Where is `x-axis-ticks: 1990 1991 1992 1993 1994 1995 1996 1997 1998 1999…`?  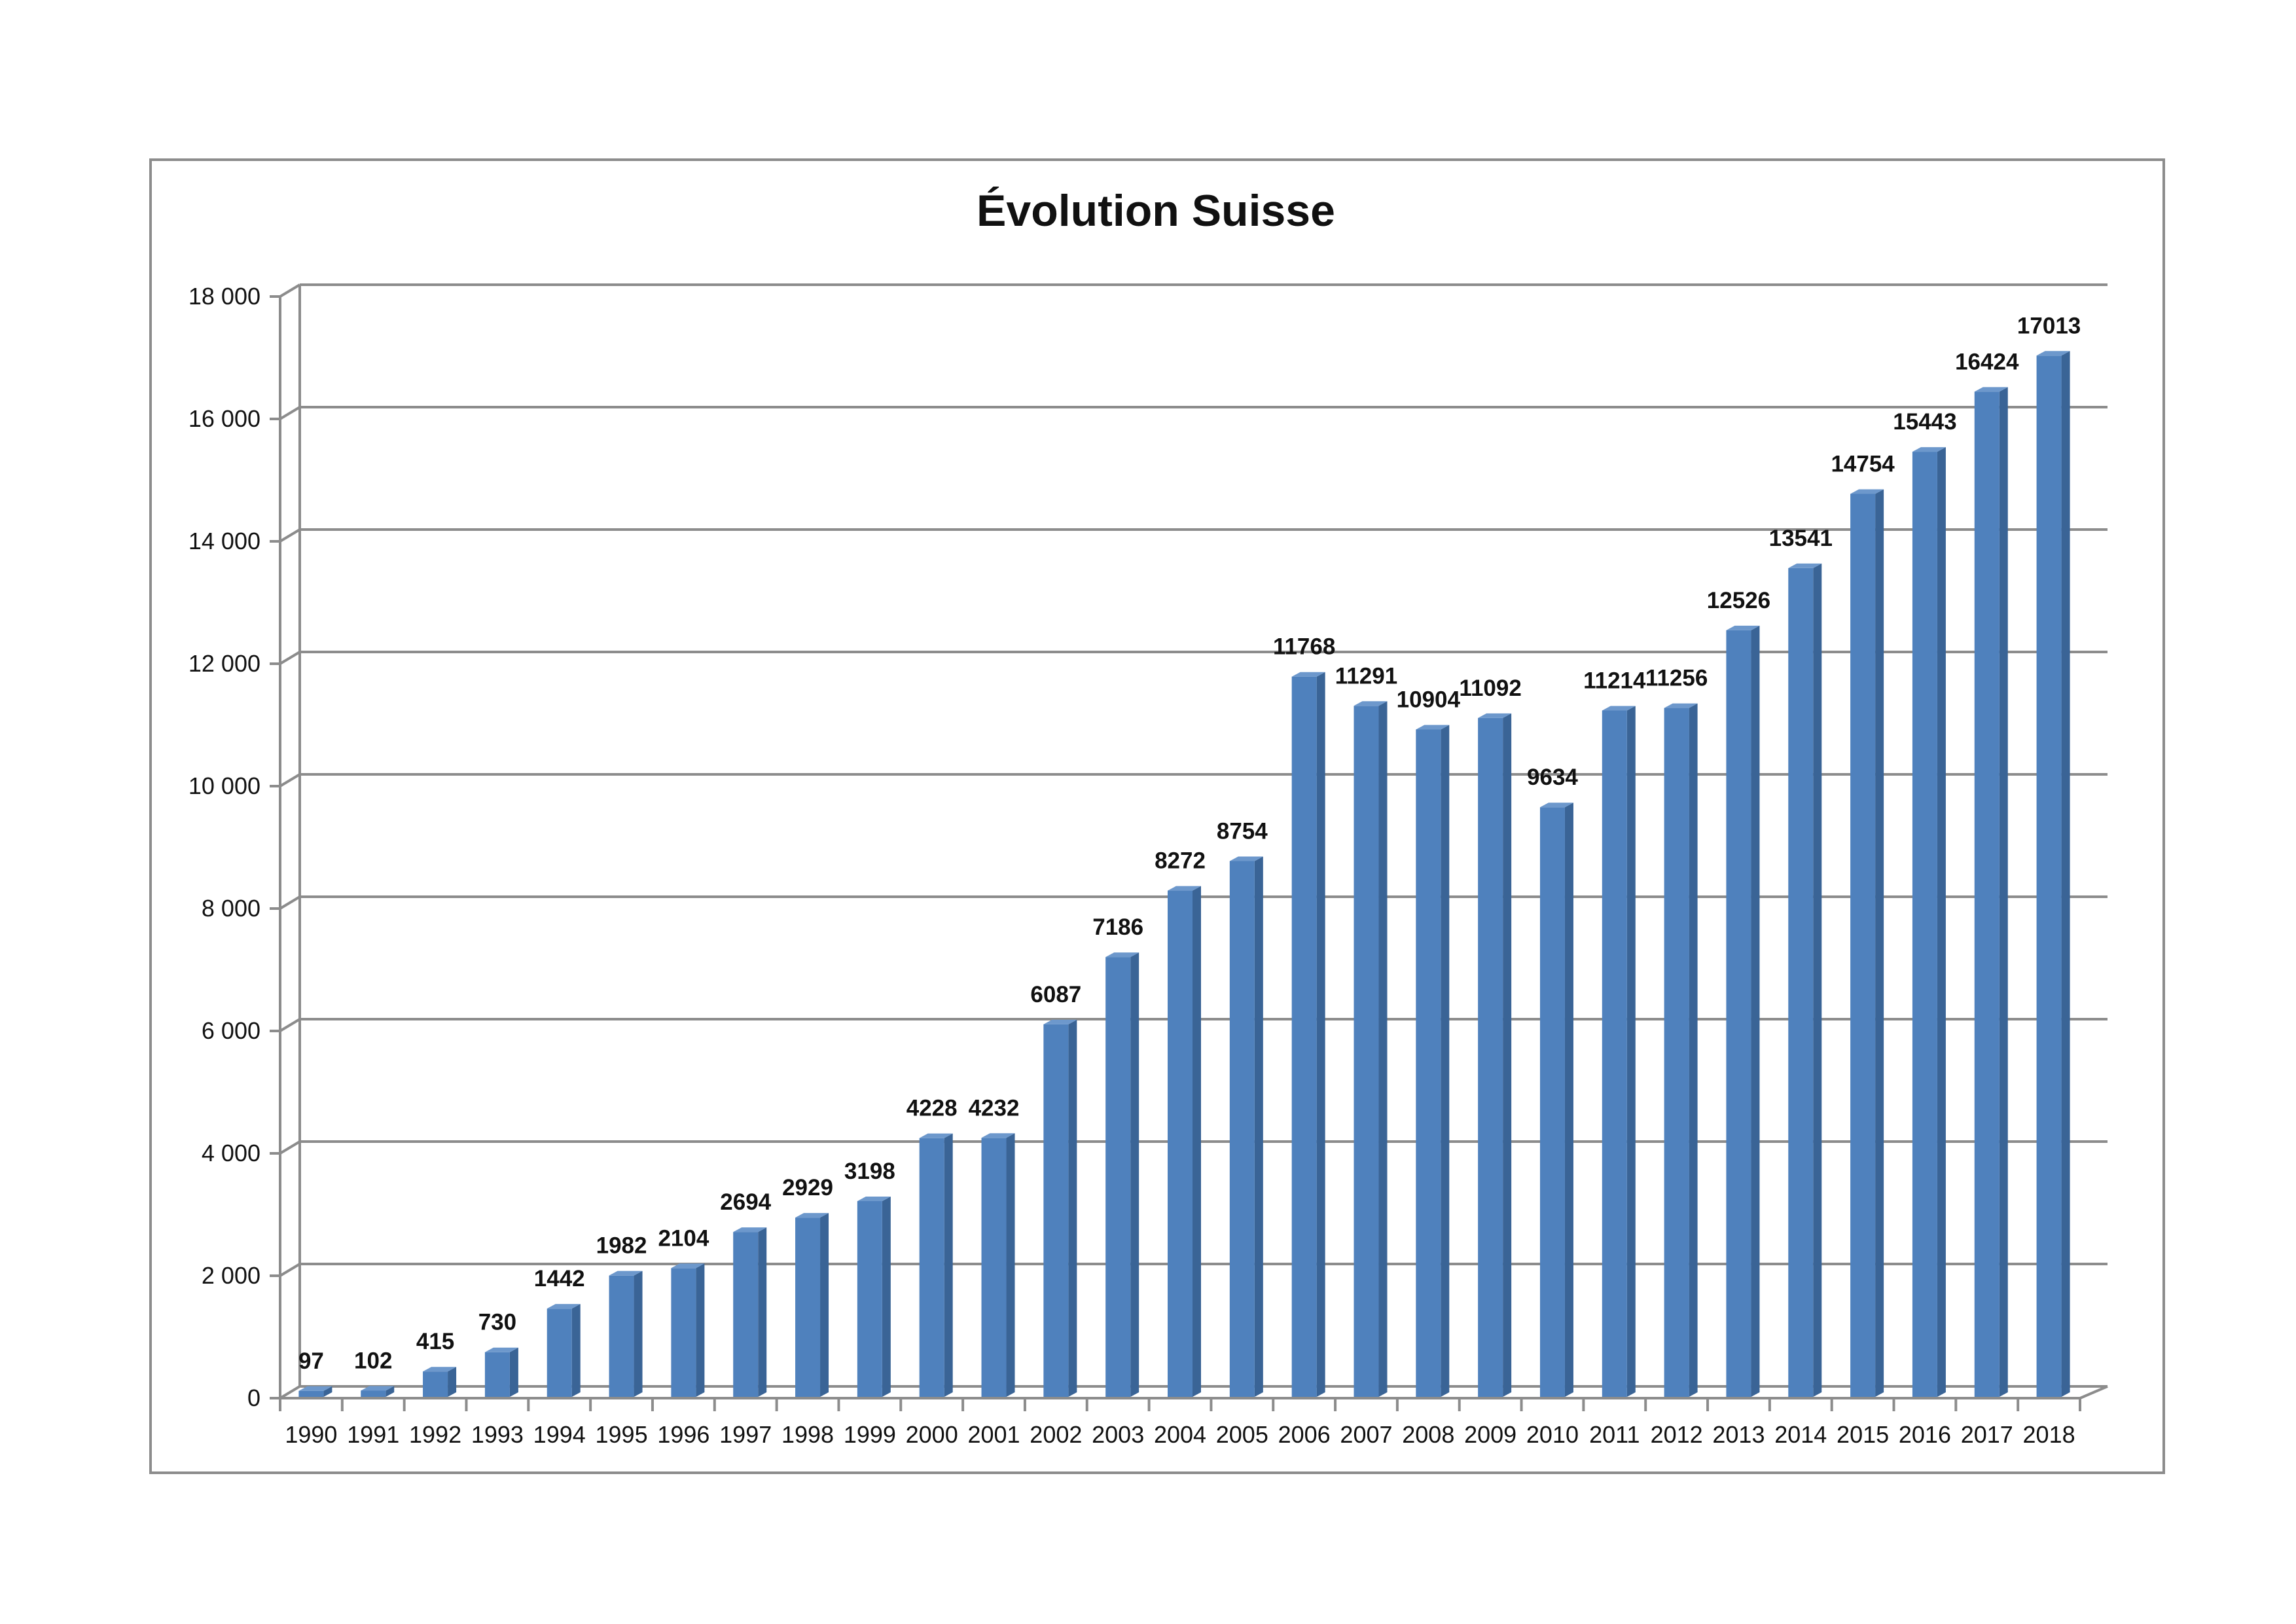
x-axis-ticks: 1990 1991 1992 1993 1994 1995 1996 1997 1998 1999… is located at coordinates (1180, 1434).